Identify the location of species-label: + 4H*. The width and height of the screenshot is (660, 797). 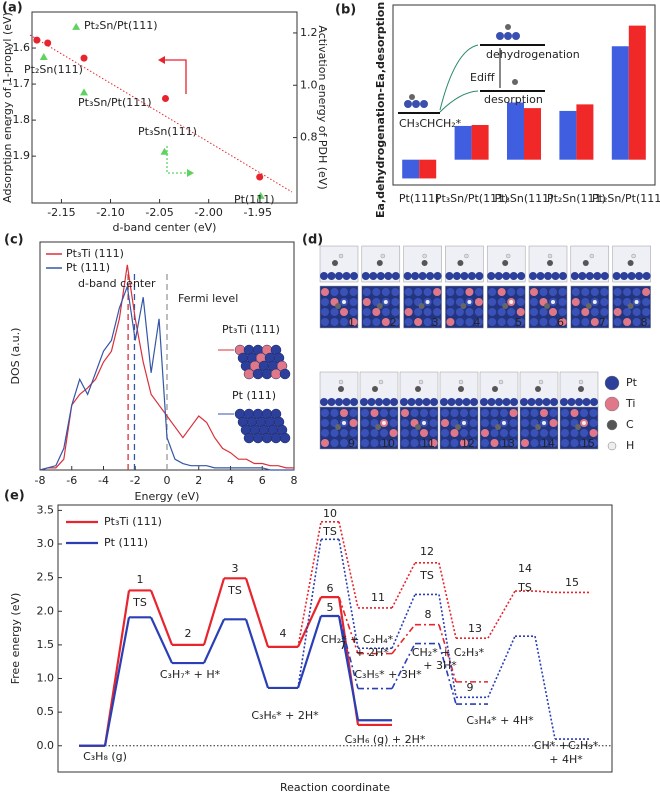
(566, 759).